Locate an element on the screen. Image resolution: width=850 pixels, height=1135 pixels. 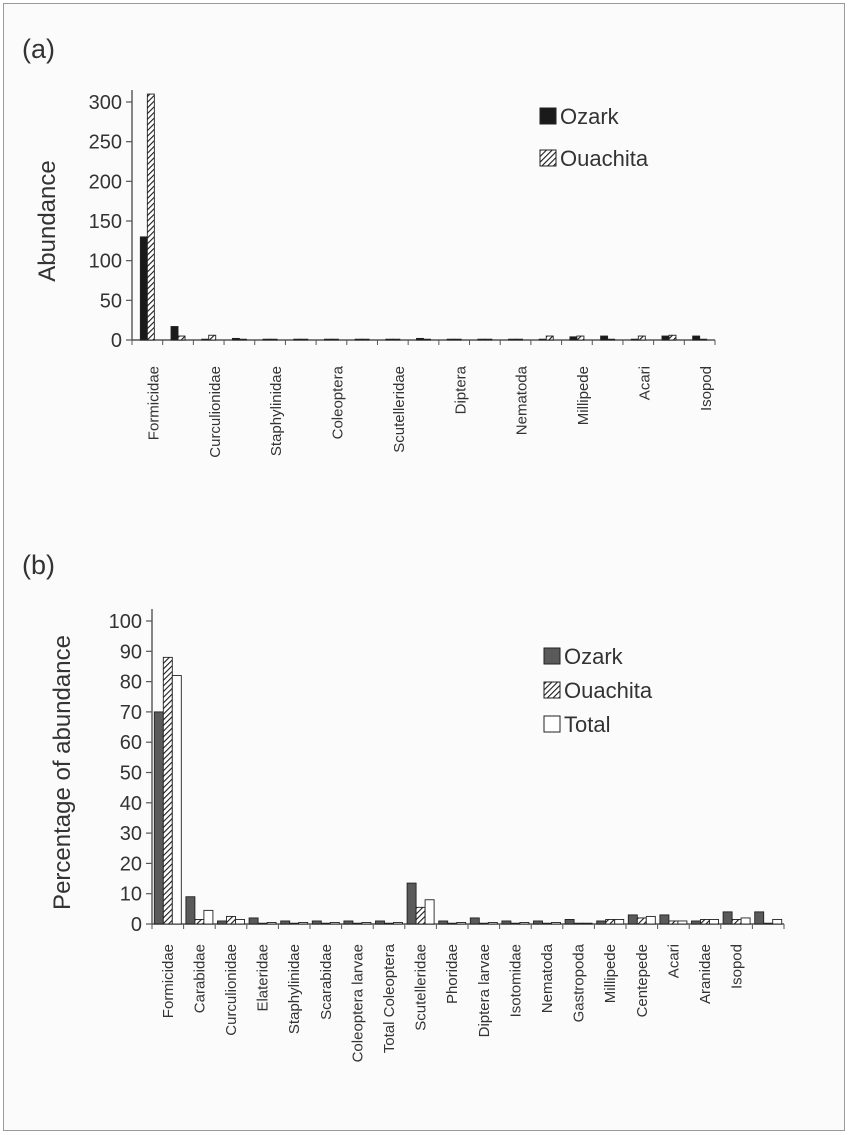
panel-a-label: (a) is located at coordinates (38, 49).